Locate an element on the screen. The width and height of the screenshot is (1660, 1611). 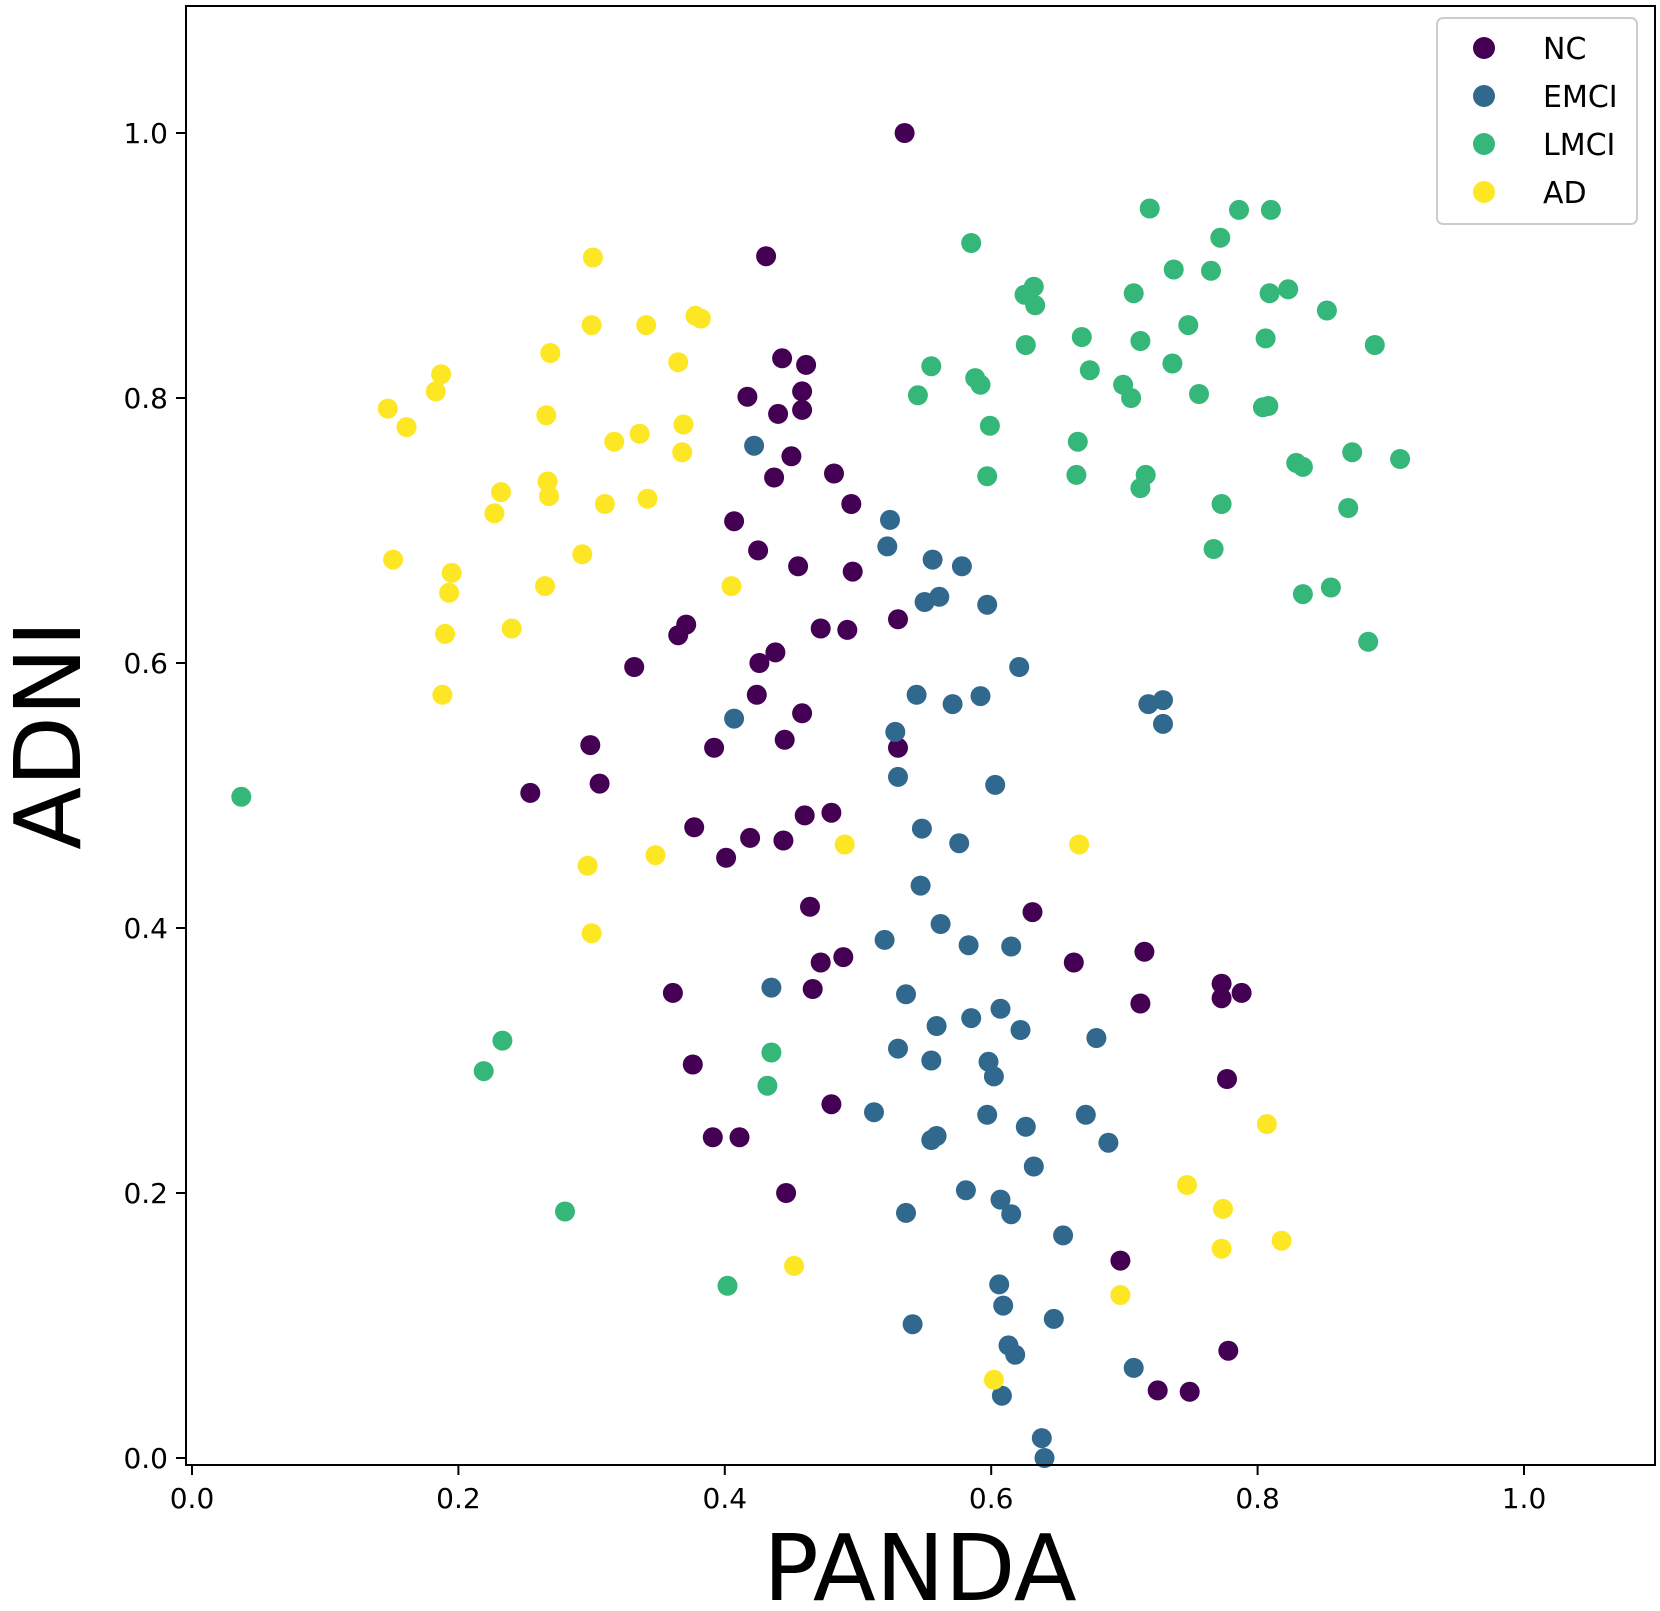
legend-marker-ad is located at coordinates (1484, 192).